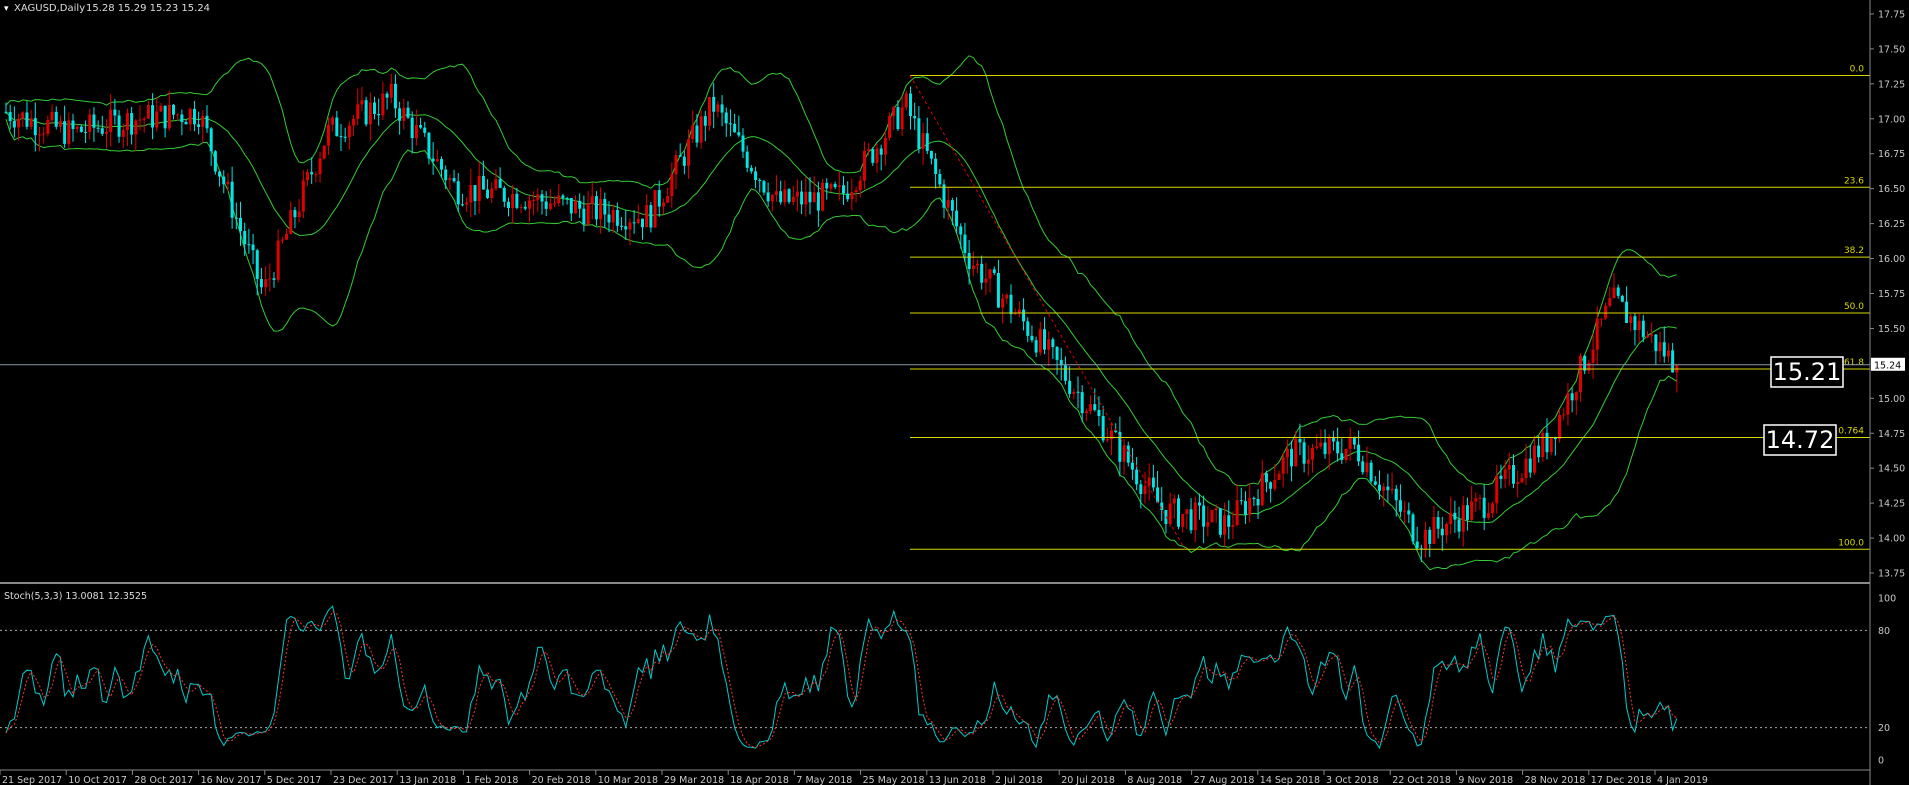  I want to click on callout-level-b-label: 14.72, so click(1800, 440).